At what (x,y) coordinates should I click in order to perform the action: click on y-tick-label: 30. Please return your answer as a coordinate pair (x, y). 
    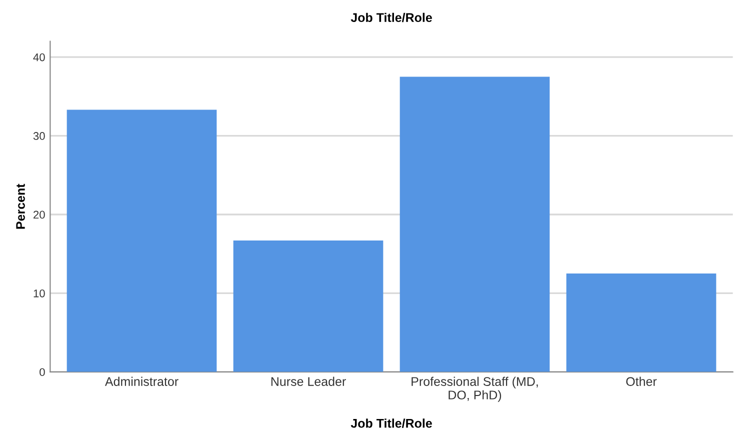
    Looking at the image, I should click on (39, 136).